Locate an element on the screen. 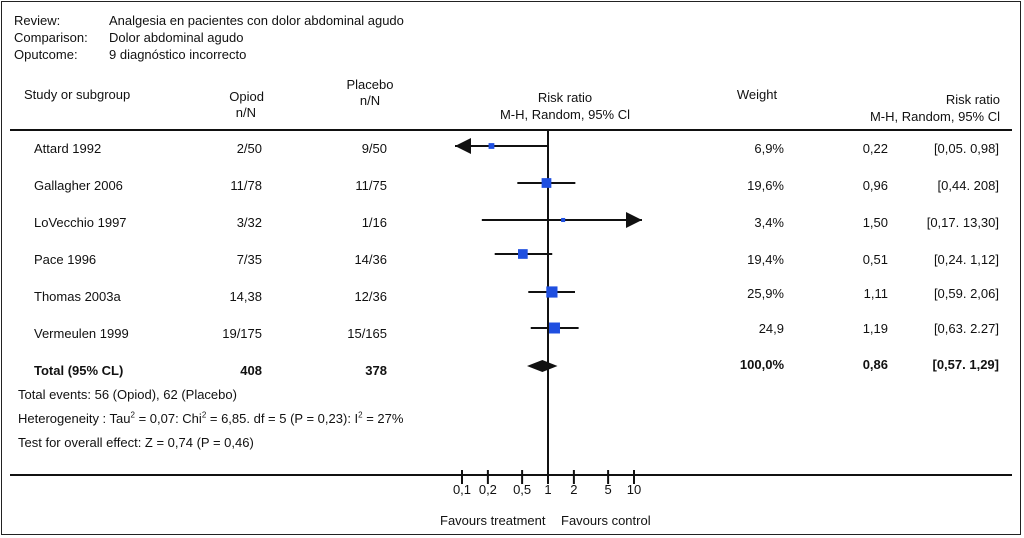 This screenshot has height=538, width=1024. axis-tick-label: 2 is located at coordinates (573, 489).